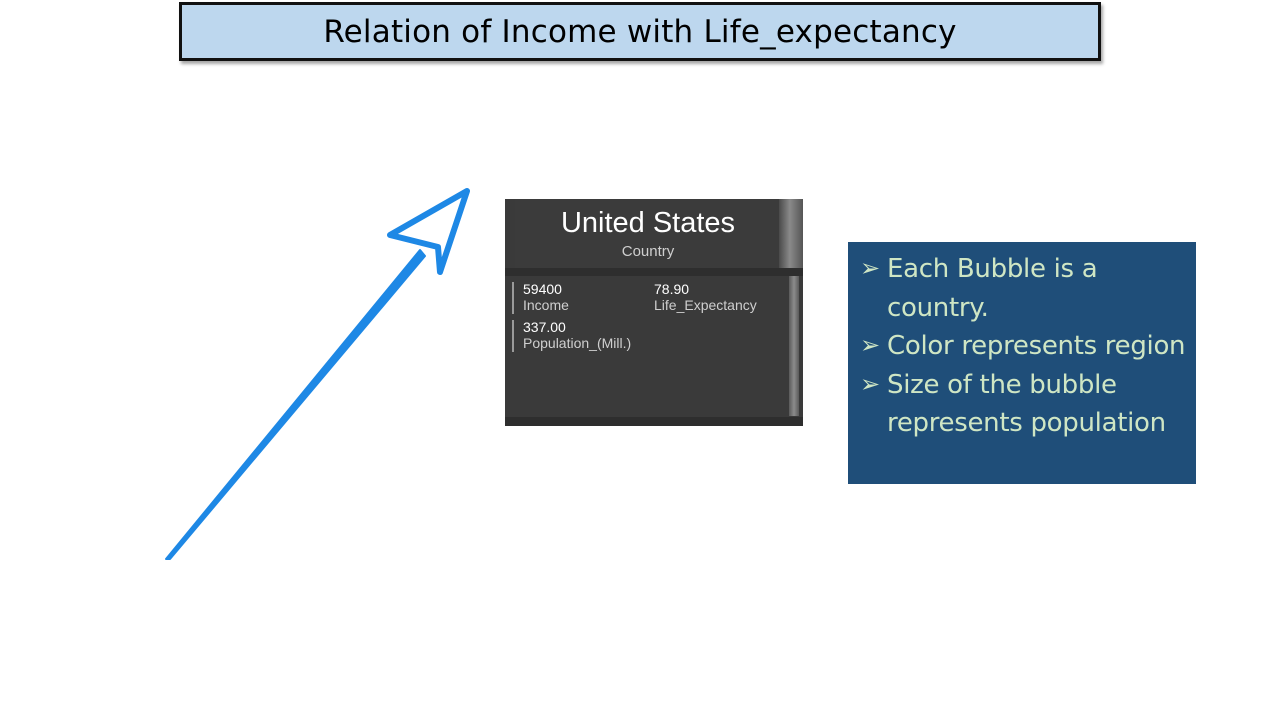 Image resolution: width=1280 pixels, height=720 pixels. I want to click on tooltip-header: United States Country, so click(649, 233).